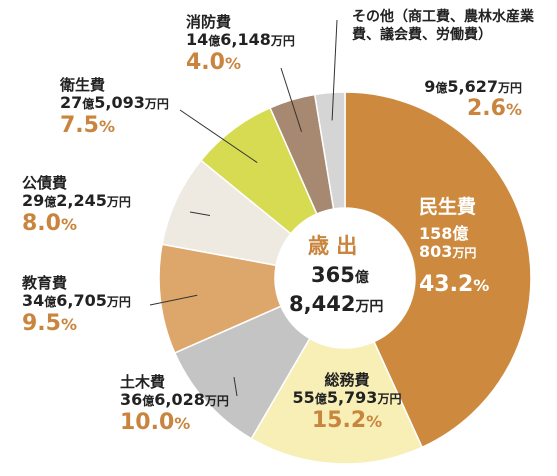  What do you see at coordinates (147, 422) in the screenshot?
I see `slice-percent-doboku-value: 10.0` at bounding box center [147, 422].